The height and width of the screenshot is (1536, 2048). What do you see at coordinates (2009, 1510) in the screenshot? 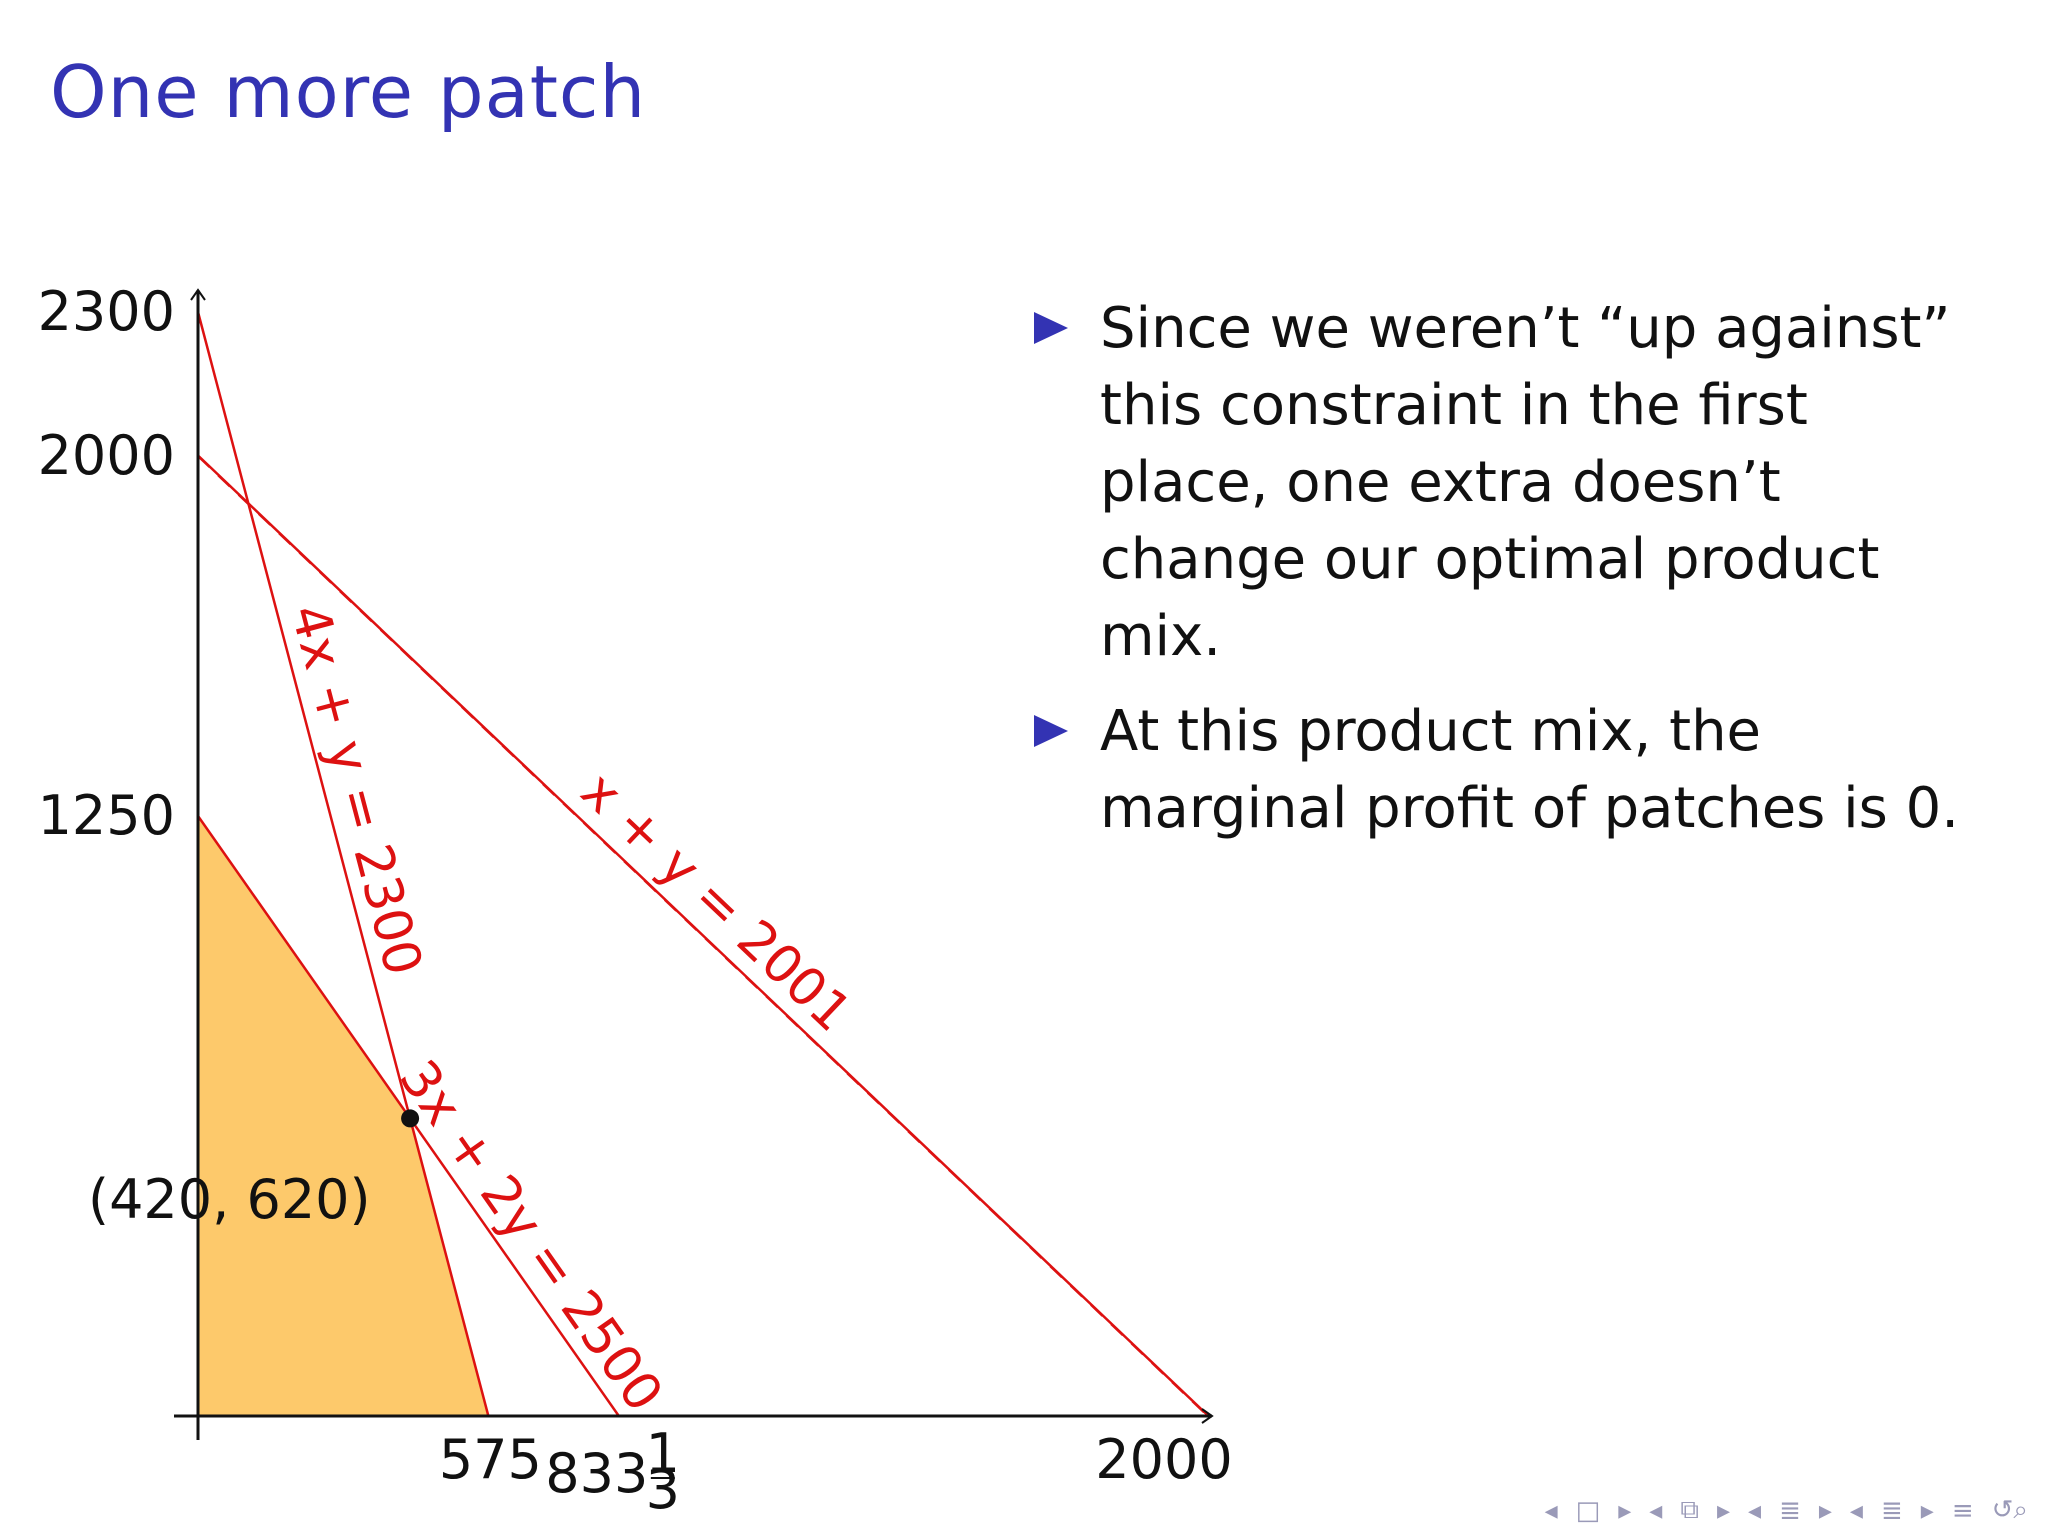
I see `search-icon: ↺⌕` at bounding box center [2009, 1510].